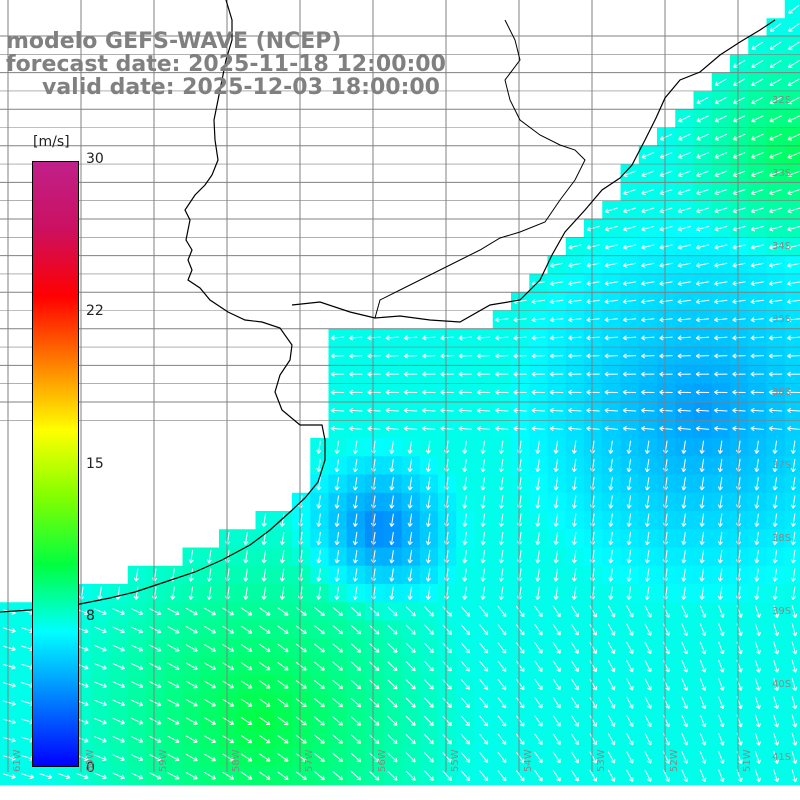 Image resolution: width=800 pixels, height=800 pixels. Describe the element at coordinates (528, 760) in the screenshot. I see `lon-label: 54W` at that location.